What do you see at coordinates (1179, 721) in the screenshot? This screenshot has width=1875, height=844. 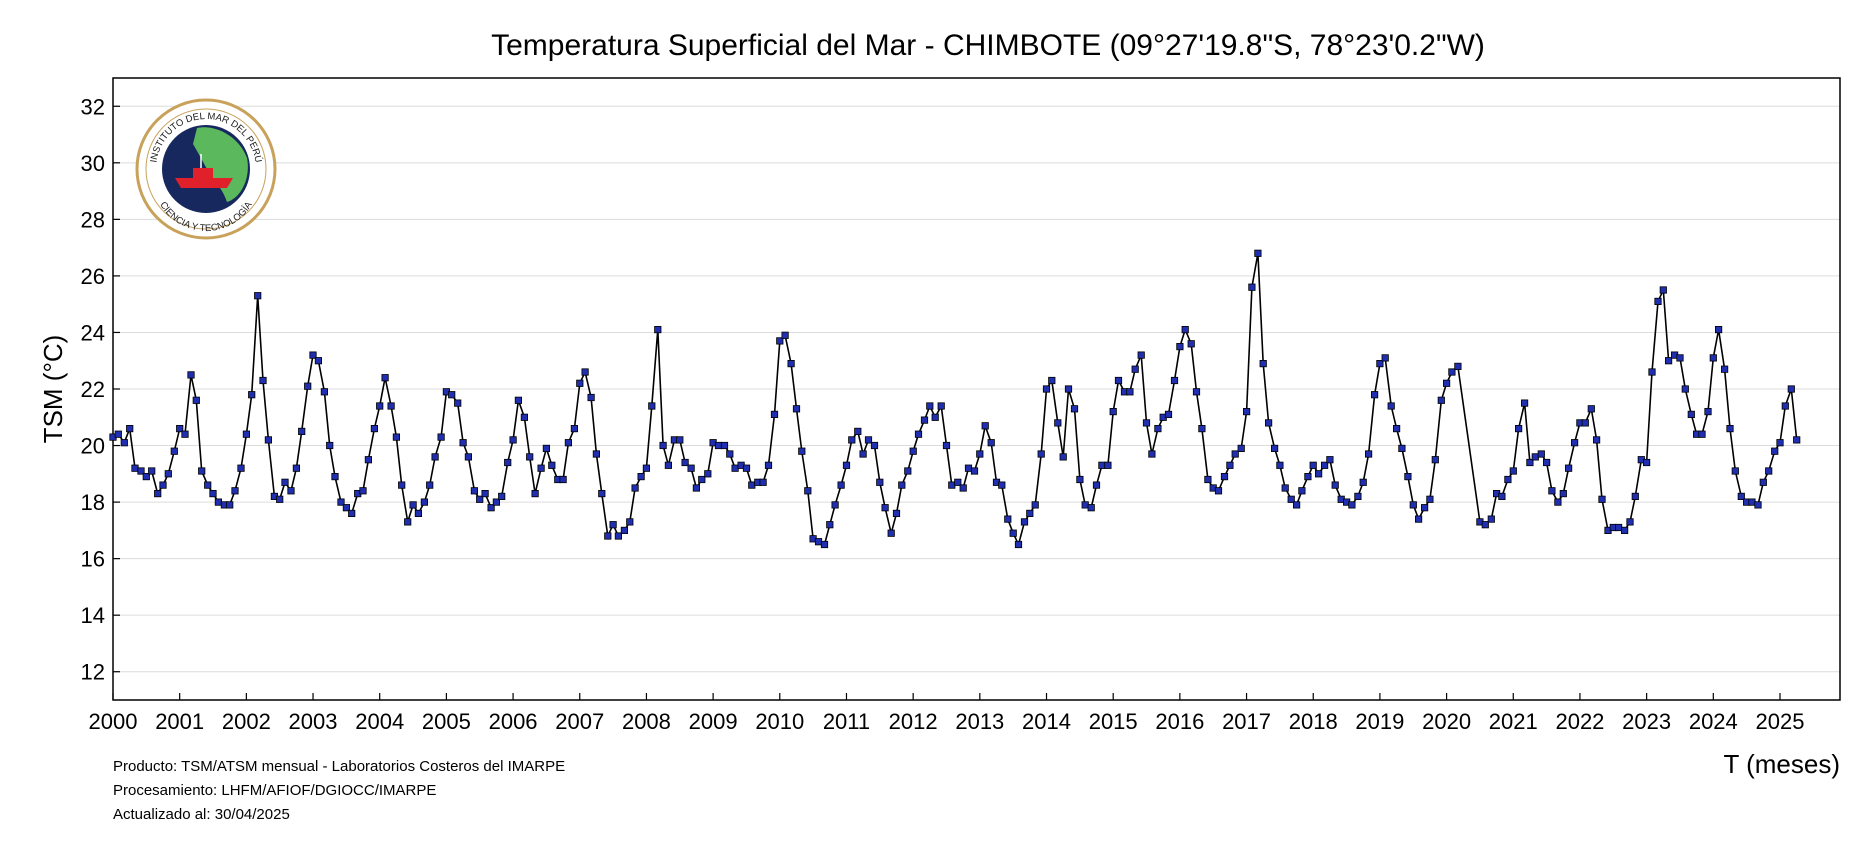 I see `x-tick-label: 2016` at bounding box center [1179, 721].